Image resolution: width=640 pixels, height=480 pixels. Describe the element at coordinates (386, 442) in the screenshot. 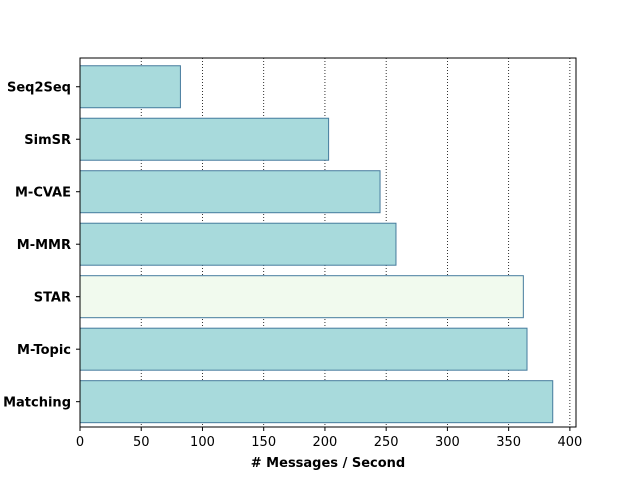

I see `x-tick-label: 250` at that location.